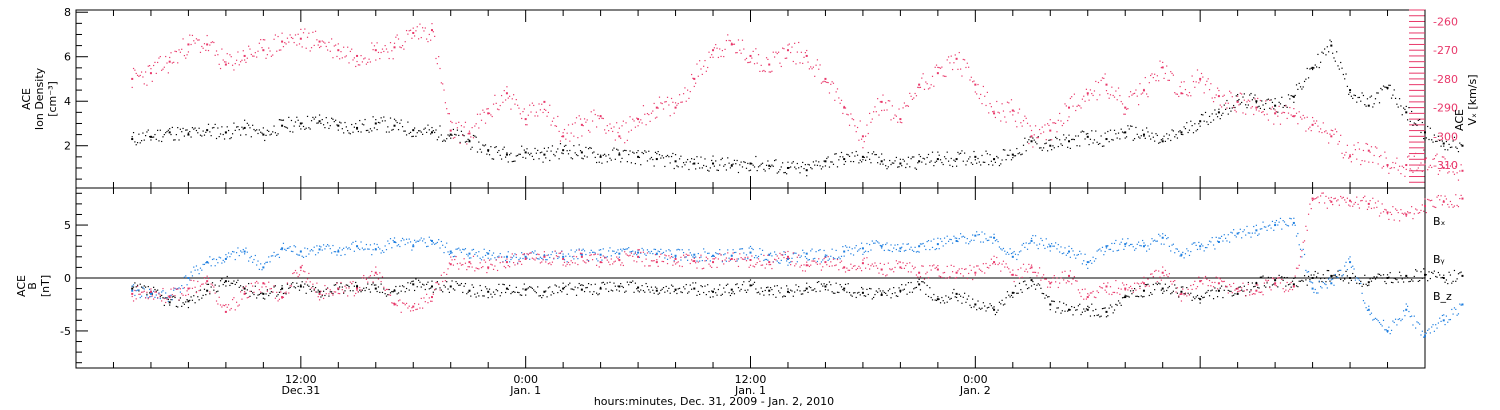  Describe the element at coordinates (956, 272) in the screenshot. I see `bz-point` at that location.